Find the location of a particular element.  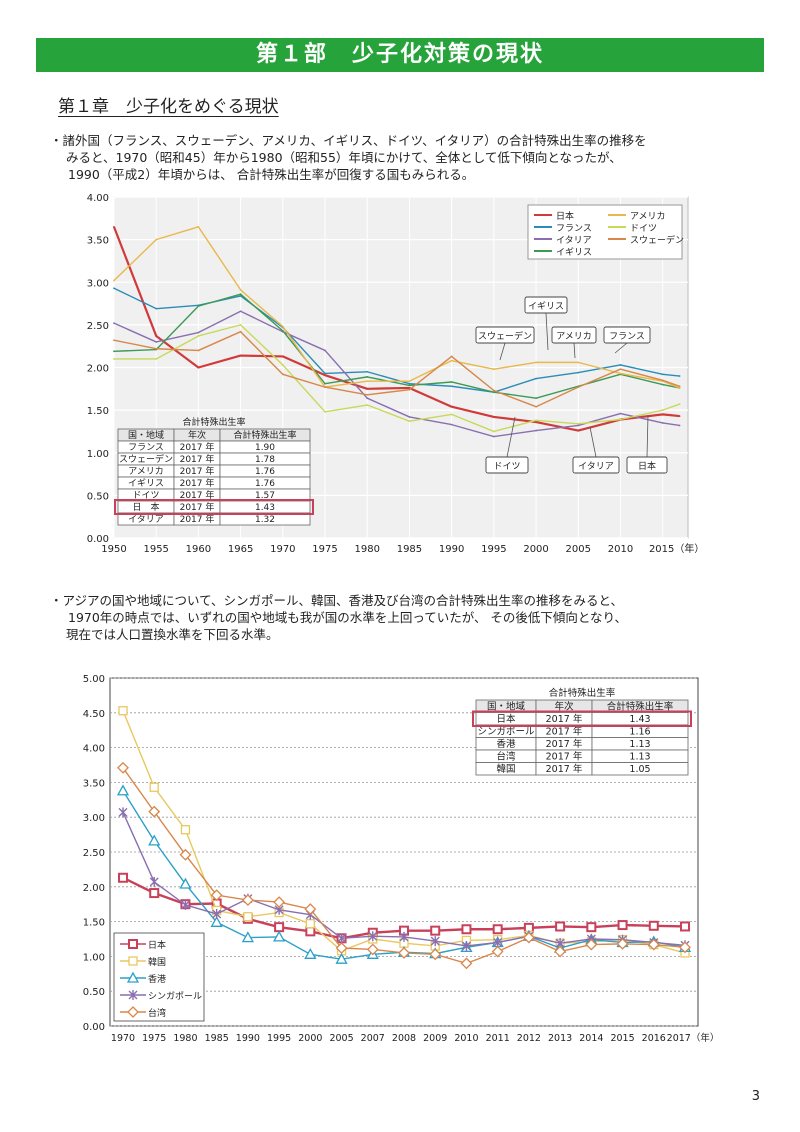

chart2-table-header: 年次 is located at coordinates (564, 707).